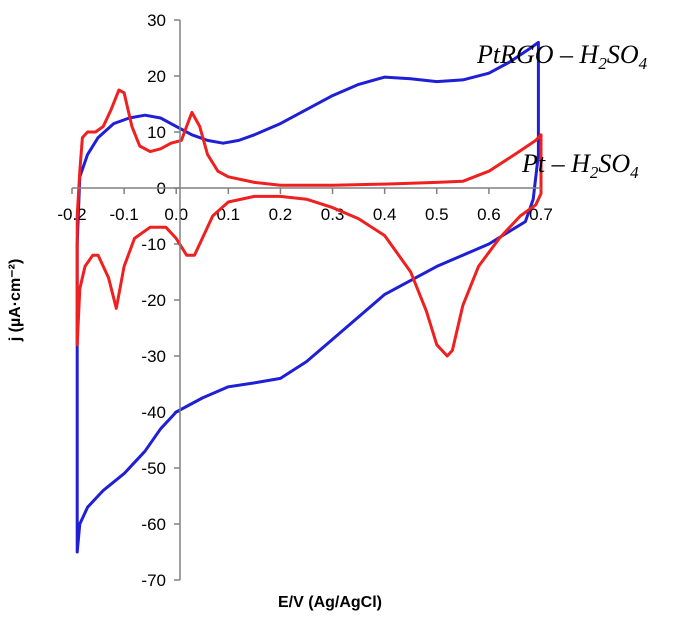 The width and height of the screenshot is (688, 623). Describe the element at coordinates (153, 524) in the screenshot. I see `y-tick-label: -60` at that location.